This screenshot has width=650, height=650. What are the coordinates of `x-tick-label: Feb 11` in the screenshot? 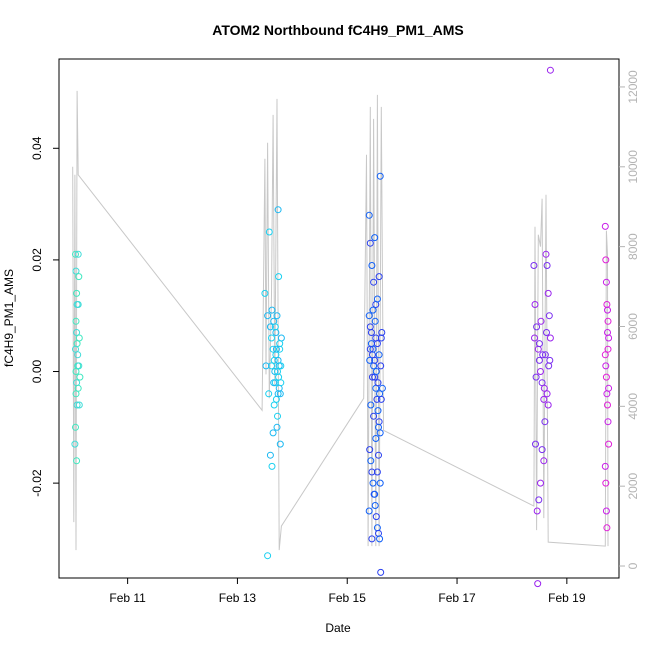 It's located at (127, 598).